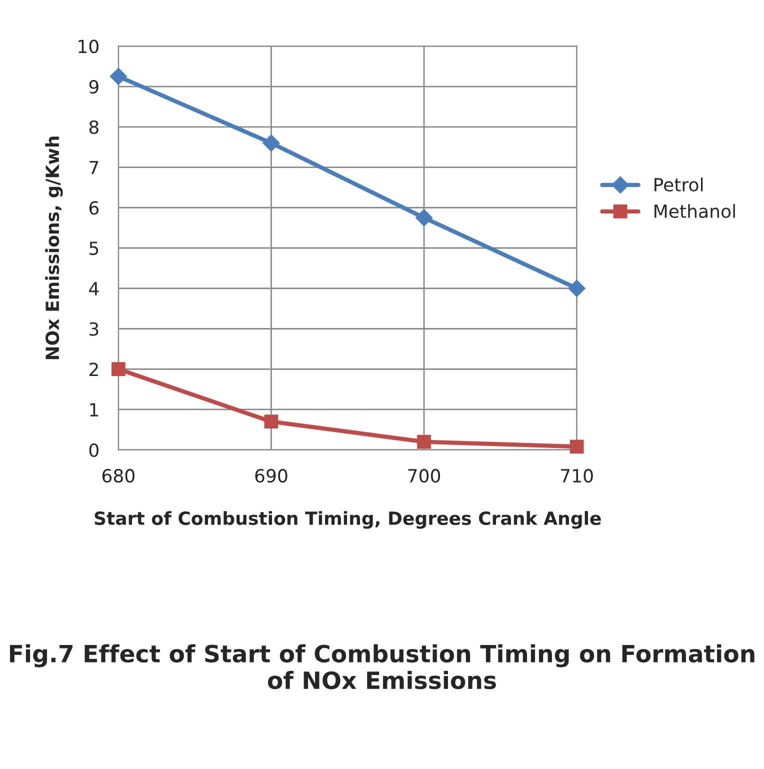 The image size is (764, 769). Describe the element at coordinates (94, 369) in the screenshot. I see `y-tick-label: 2` at that location.